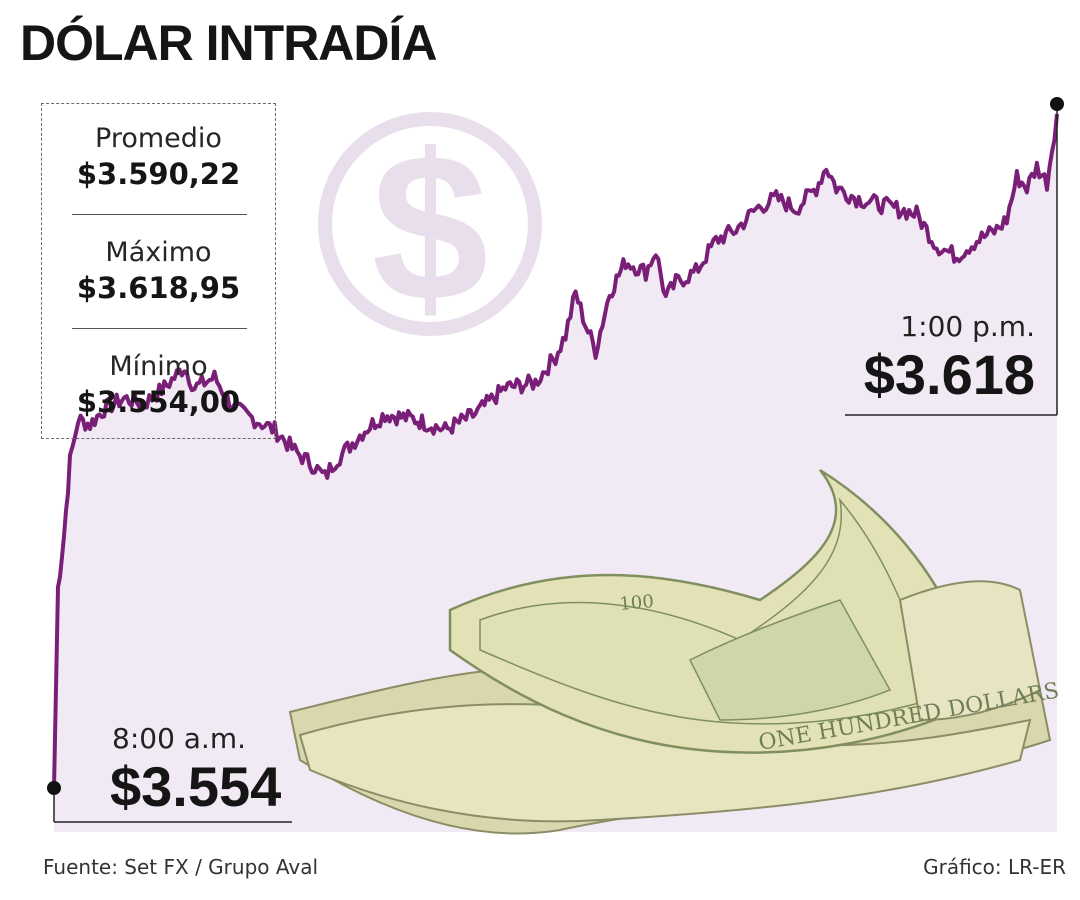 The width and height of the screenshot is (1080, 900). What do you see at coordinates (54, 788) in the screenshot?
I see `start-marker` at bounding box center [54, 788].